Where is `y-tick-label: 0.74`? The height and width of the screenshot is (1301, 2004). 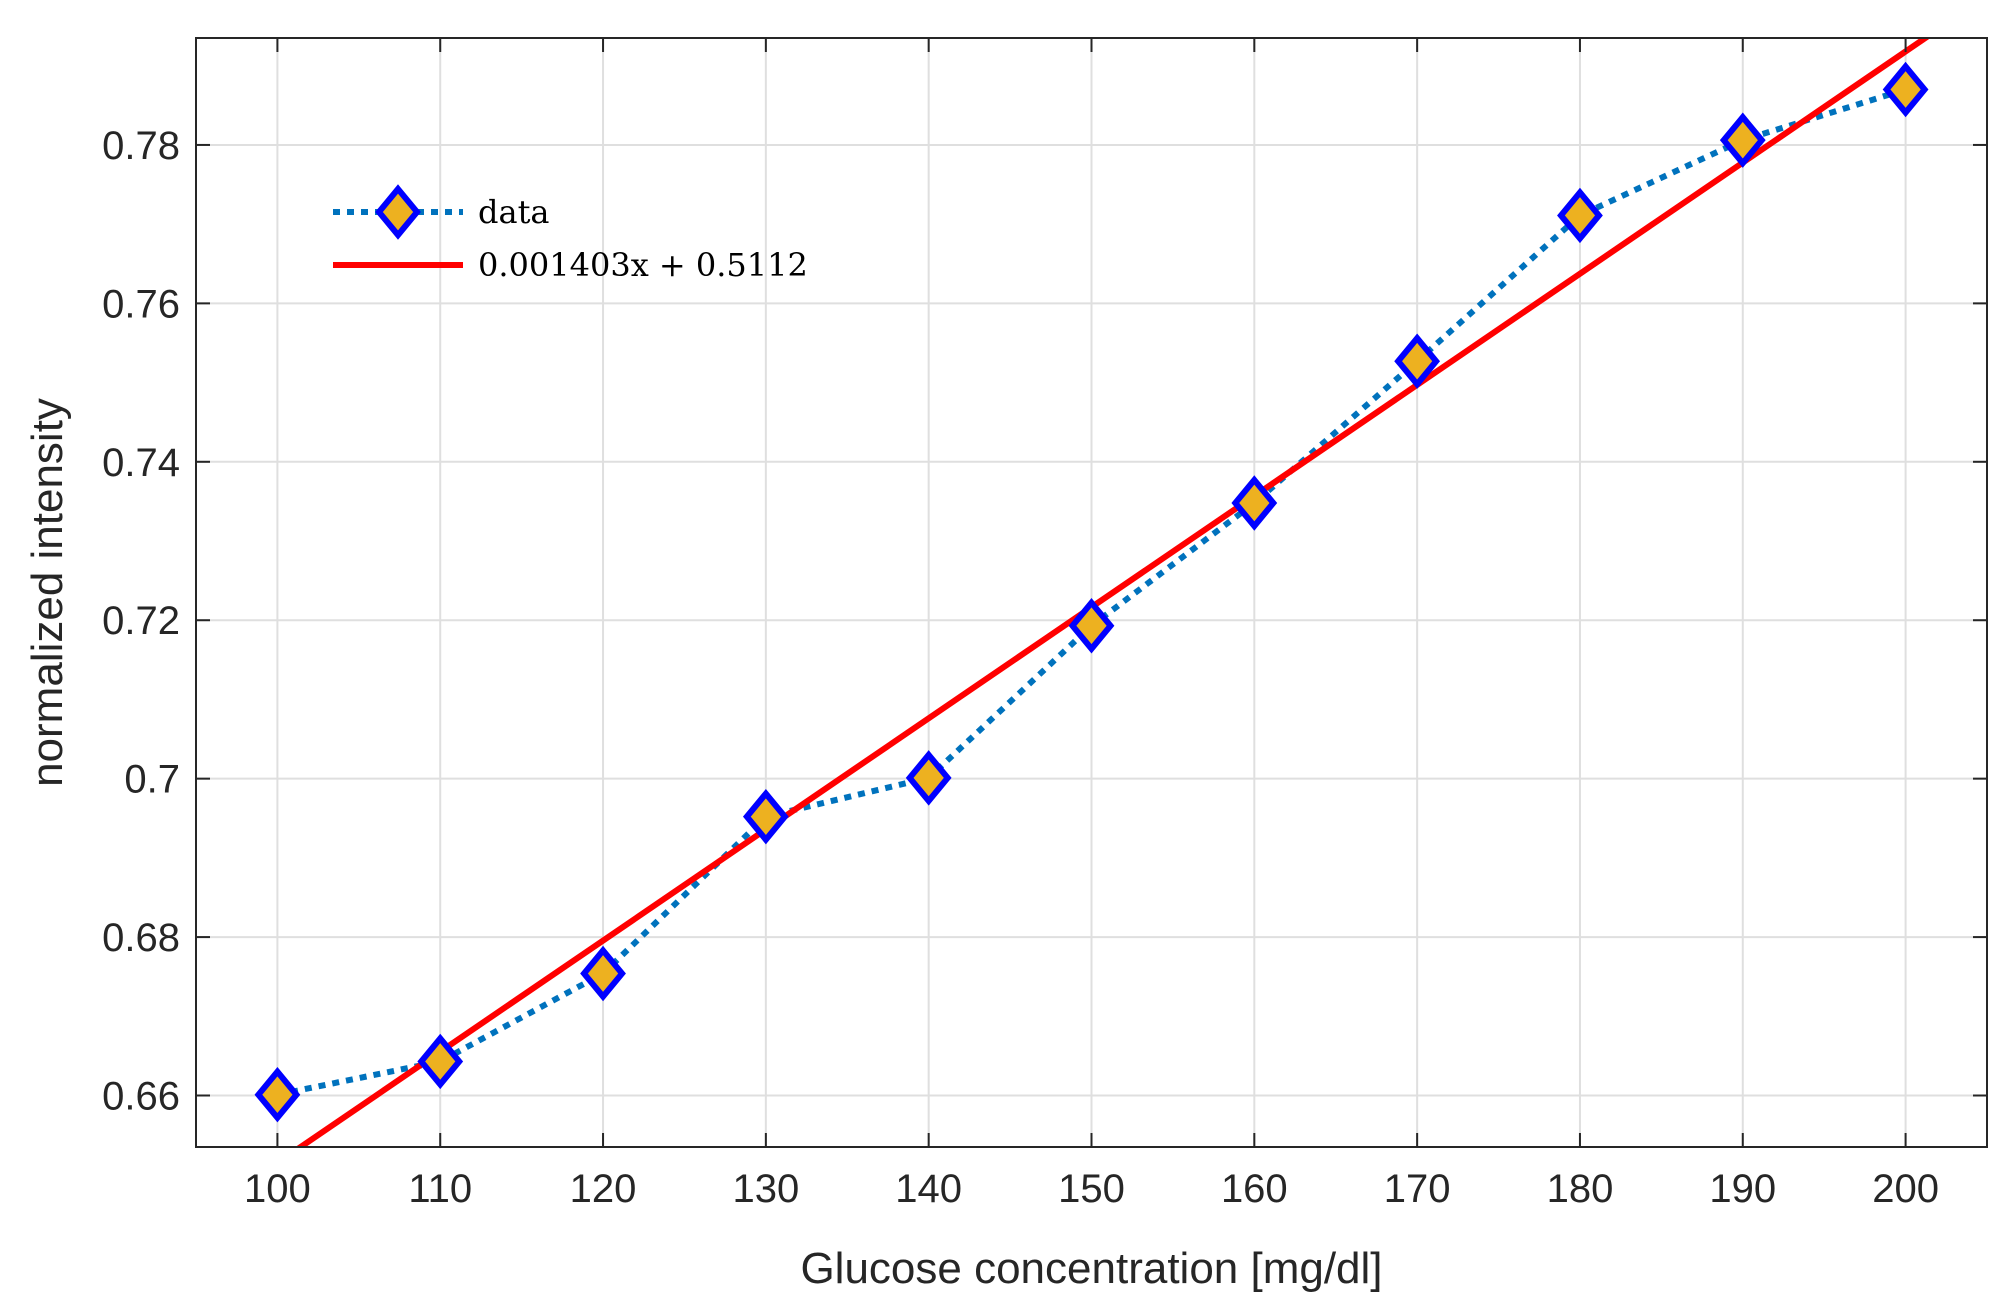 y-tick-label: 0.74 is located at coordinates (141, 463).